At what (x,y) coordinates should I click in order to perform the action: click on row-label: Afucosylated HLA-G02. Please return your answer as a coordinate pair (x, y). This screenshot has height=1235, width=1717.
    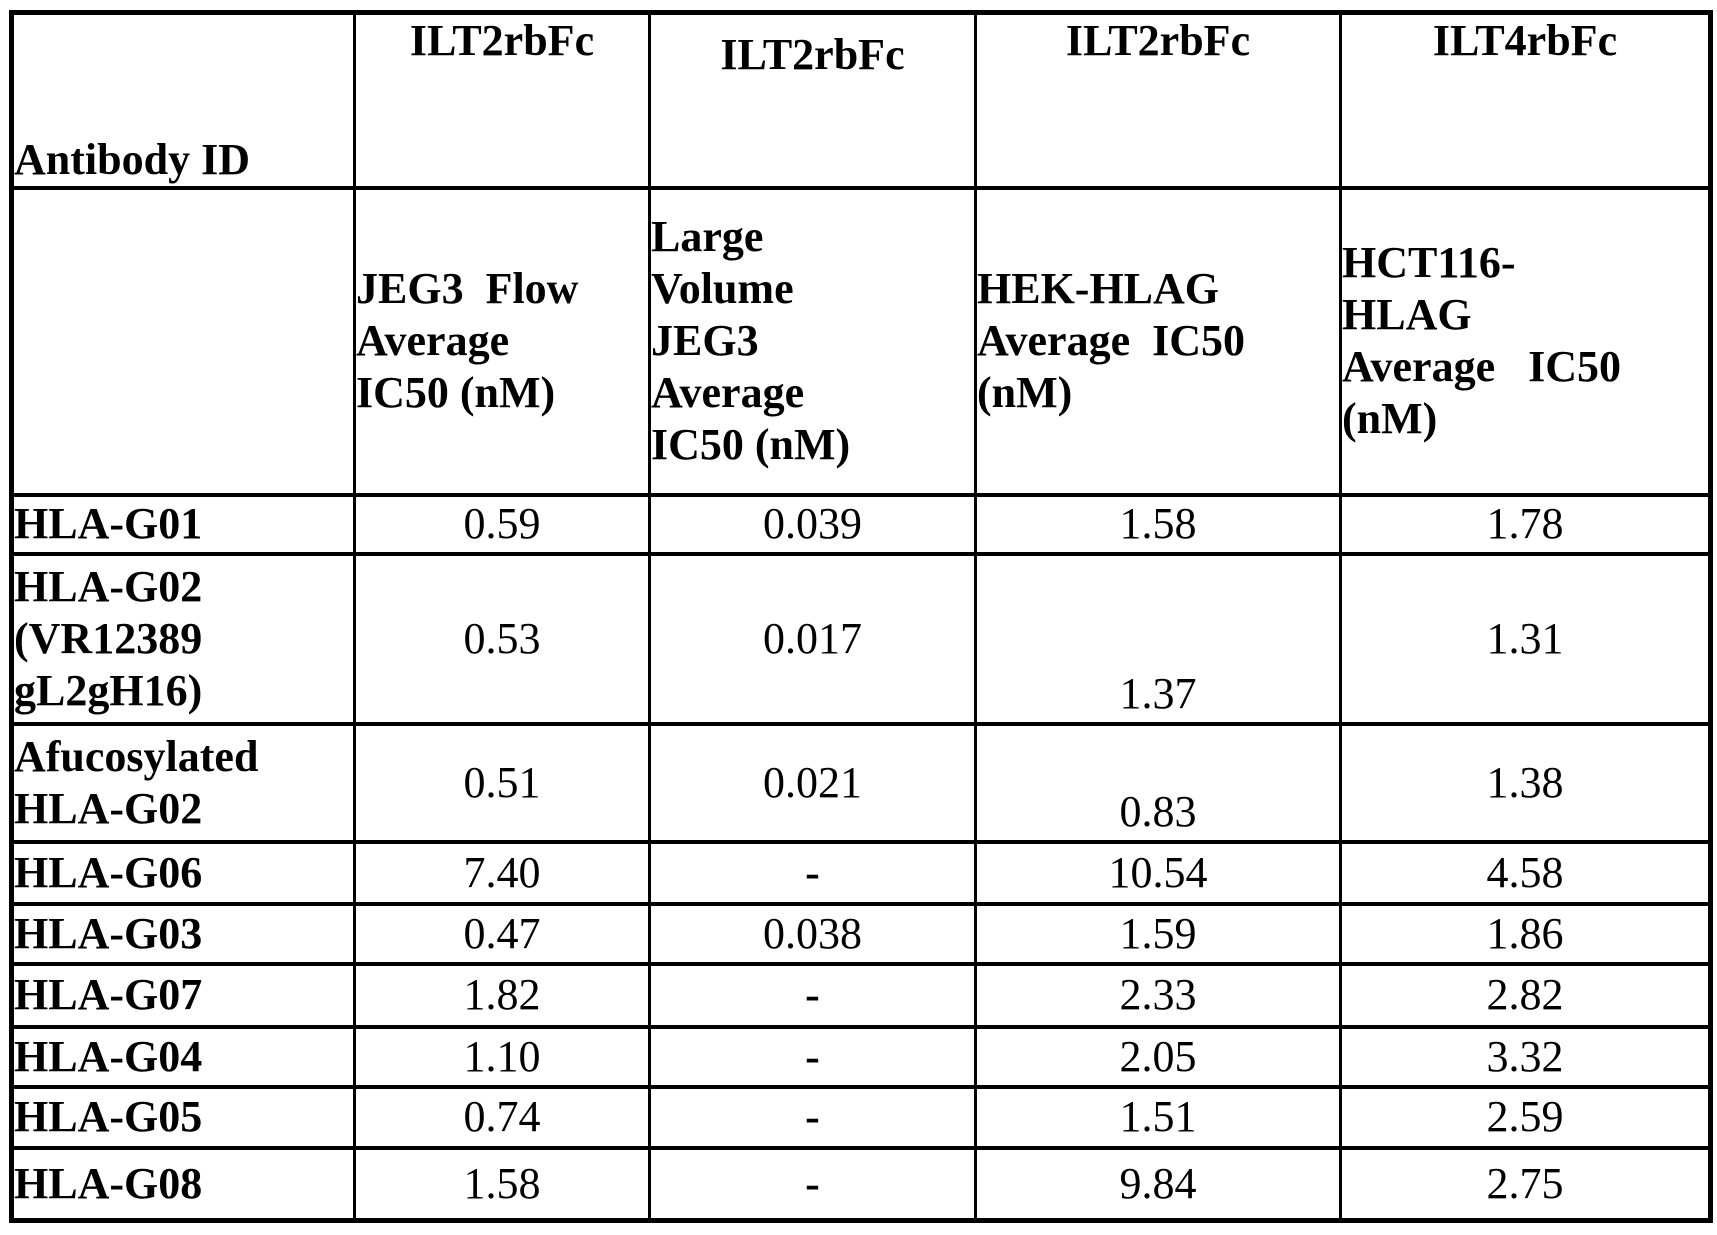
    Looking at the image, I should click on (183, 782).